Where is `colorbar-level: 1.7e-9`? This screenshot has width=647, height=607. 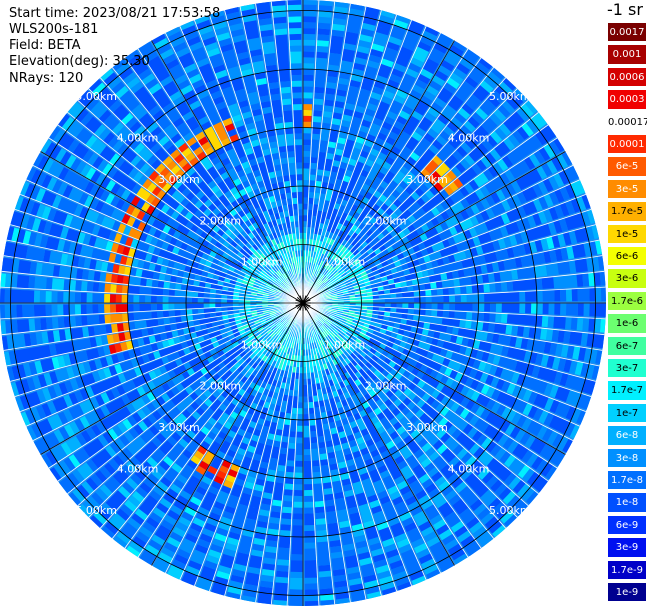 colorbar-level: 1.7e-9 is located at coordinates (627, 569).